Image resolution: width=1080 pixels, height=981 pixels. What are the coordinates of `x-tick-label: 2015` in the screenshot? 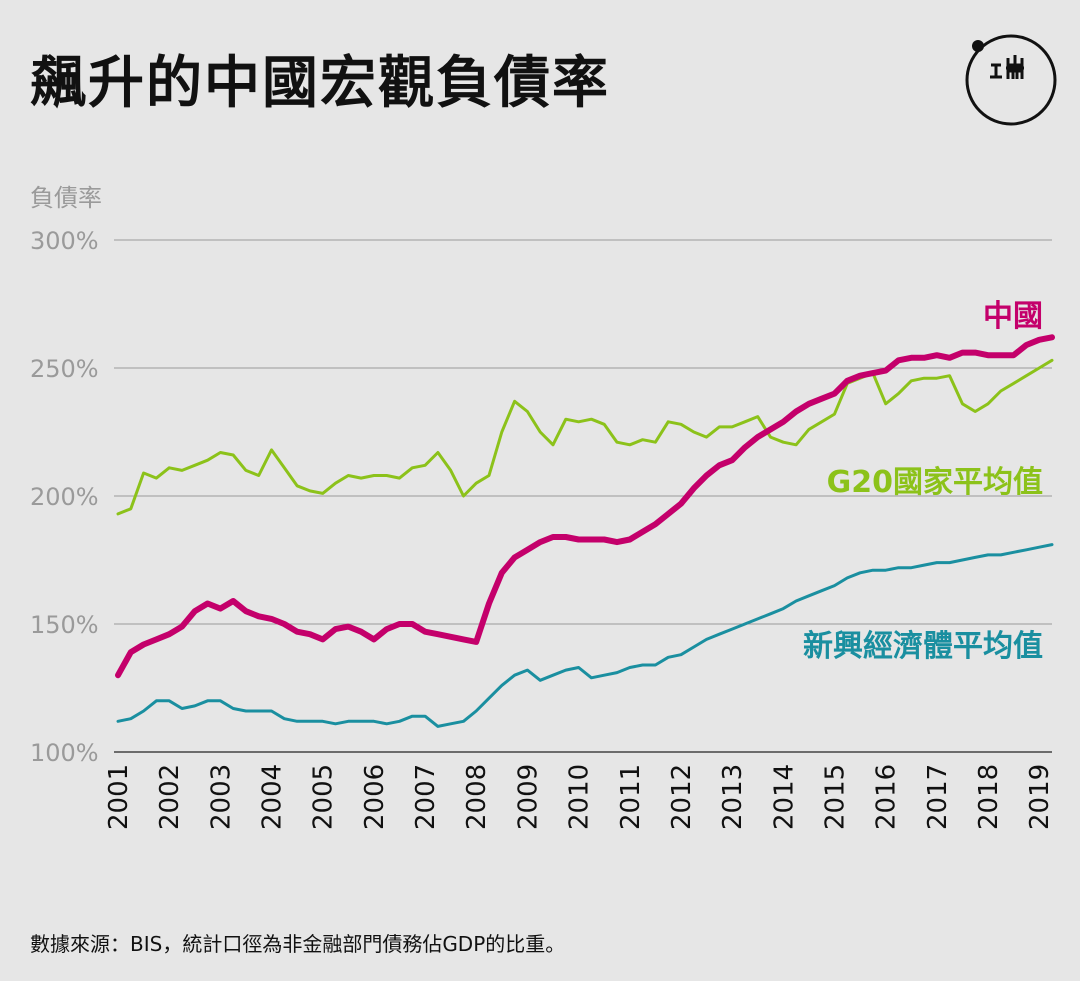 It's located at (835, 797).